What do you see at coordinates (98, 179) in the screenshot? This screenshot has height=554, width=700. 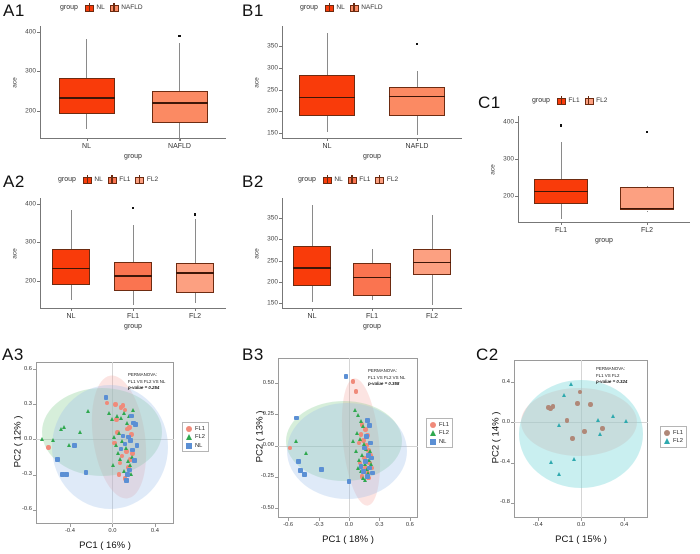 I see `legend-label-nl: NL` at bounding box center [98, 179].